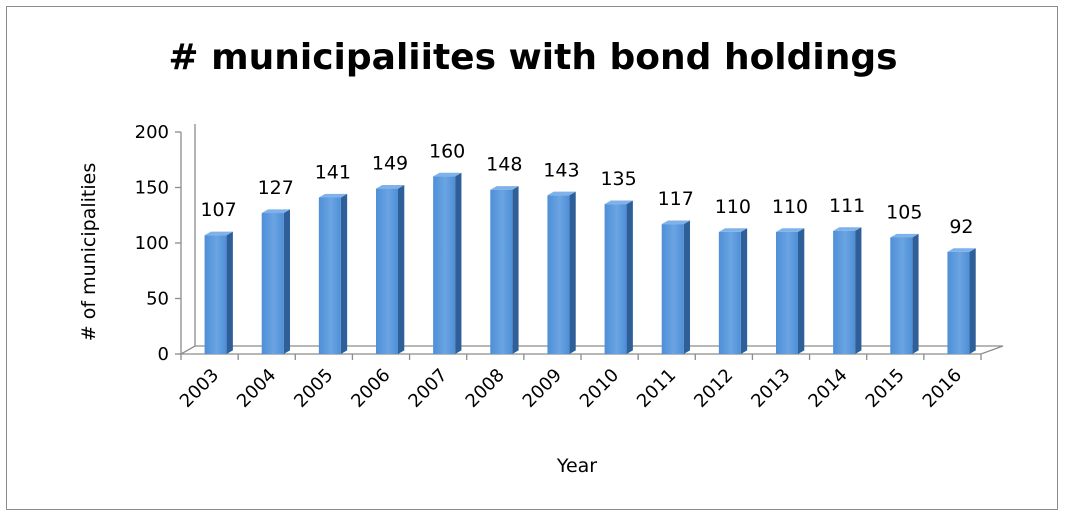 Image resolution: width=1066 pixels, height=518 pixels. Describe the element at coordinates (599, 388) in the screenshot. I see `x-tick-label: 2010` at that location.